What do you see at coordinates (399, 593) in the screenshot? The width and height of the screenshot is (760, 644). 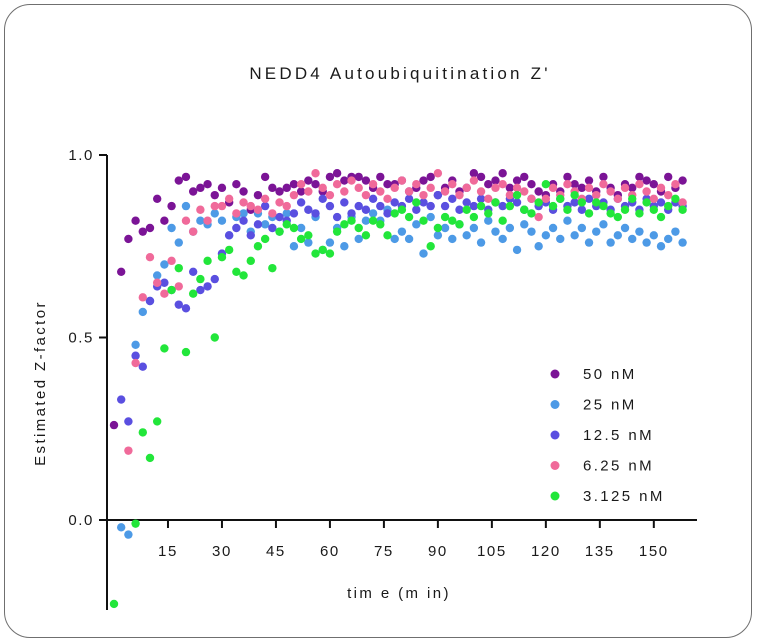 I see `x-axis-label: tim e (m in)` at bounding box center [399, 593].